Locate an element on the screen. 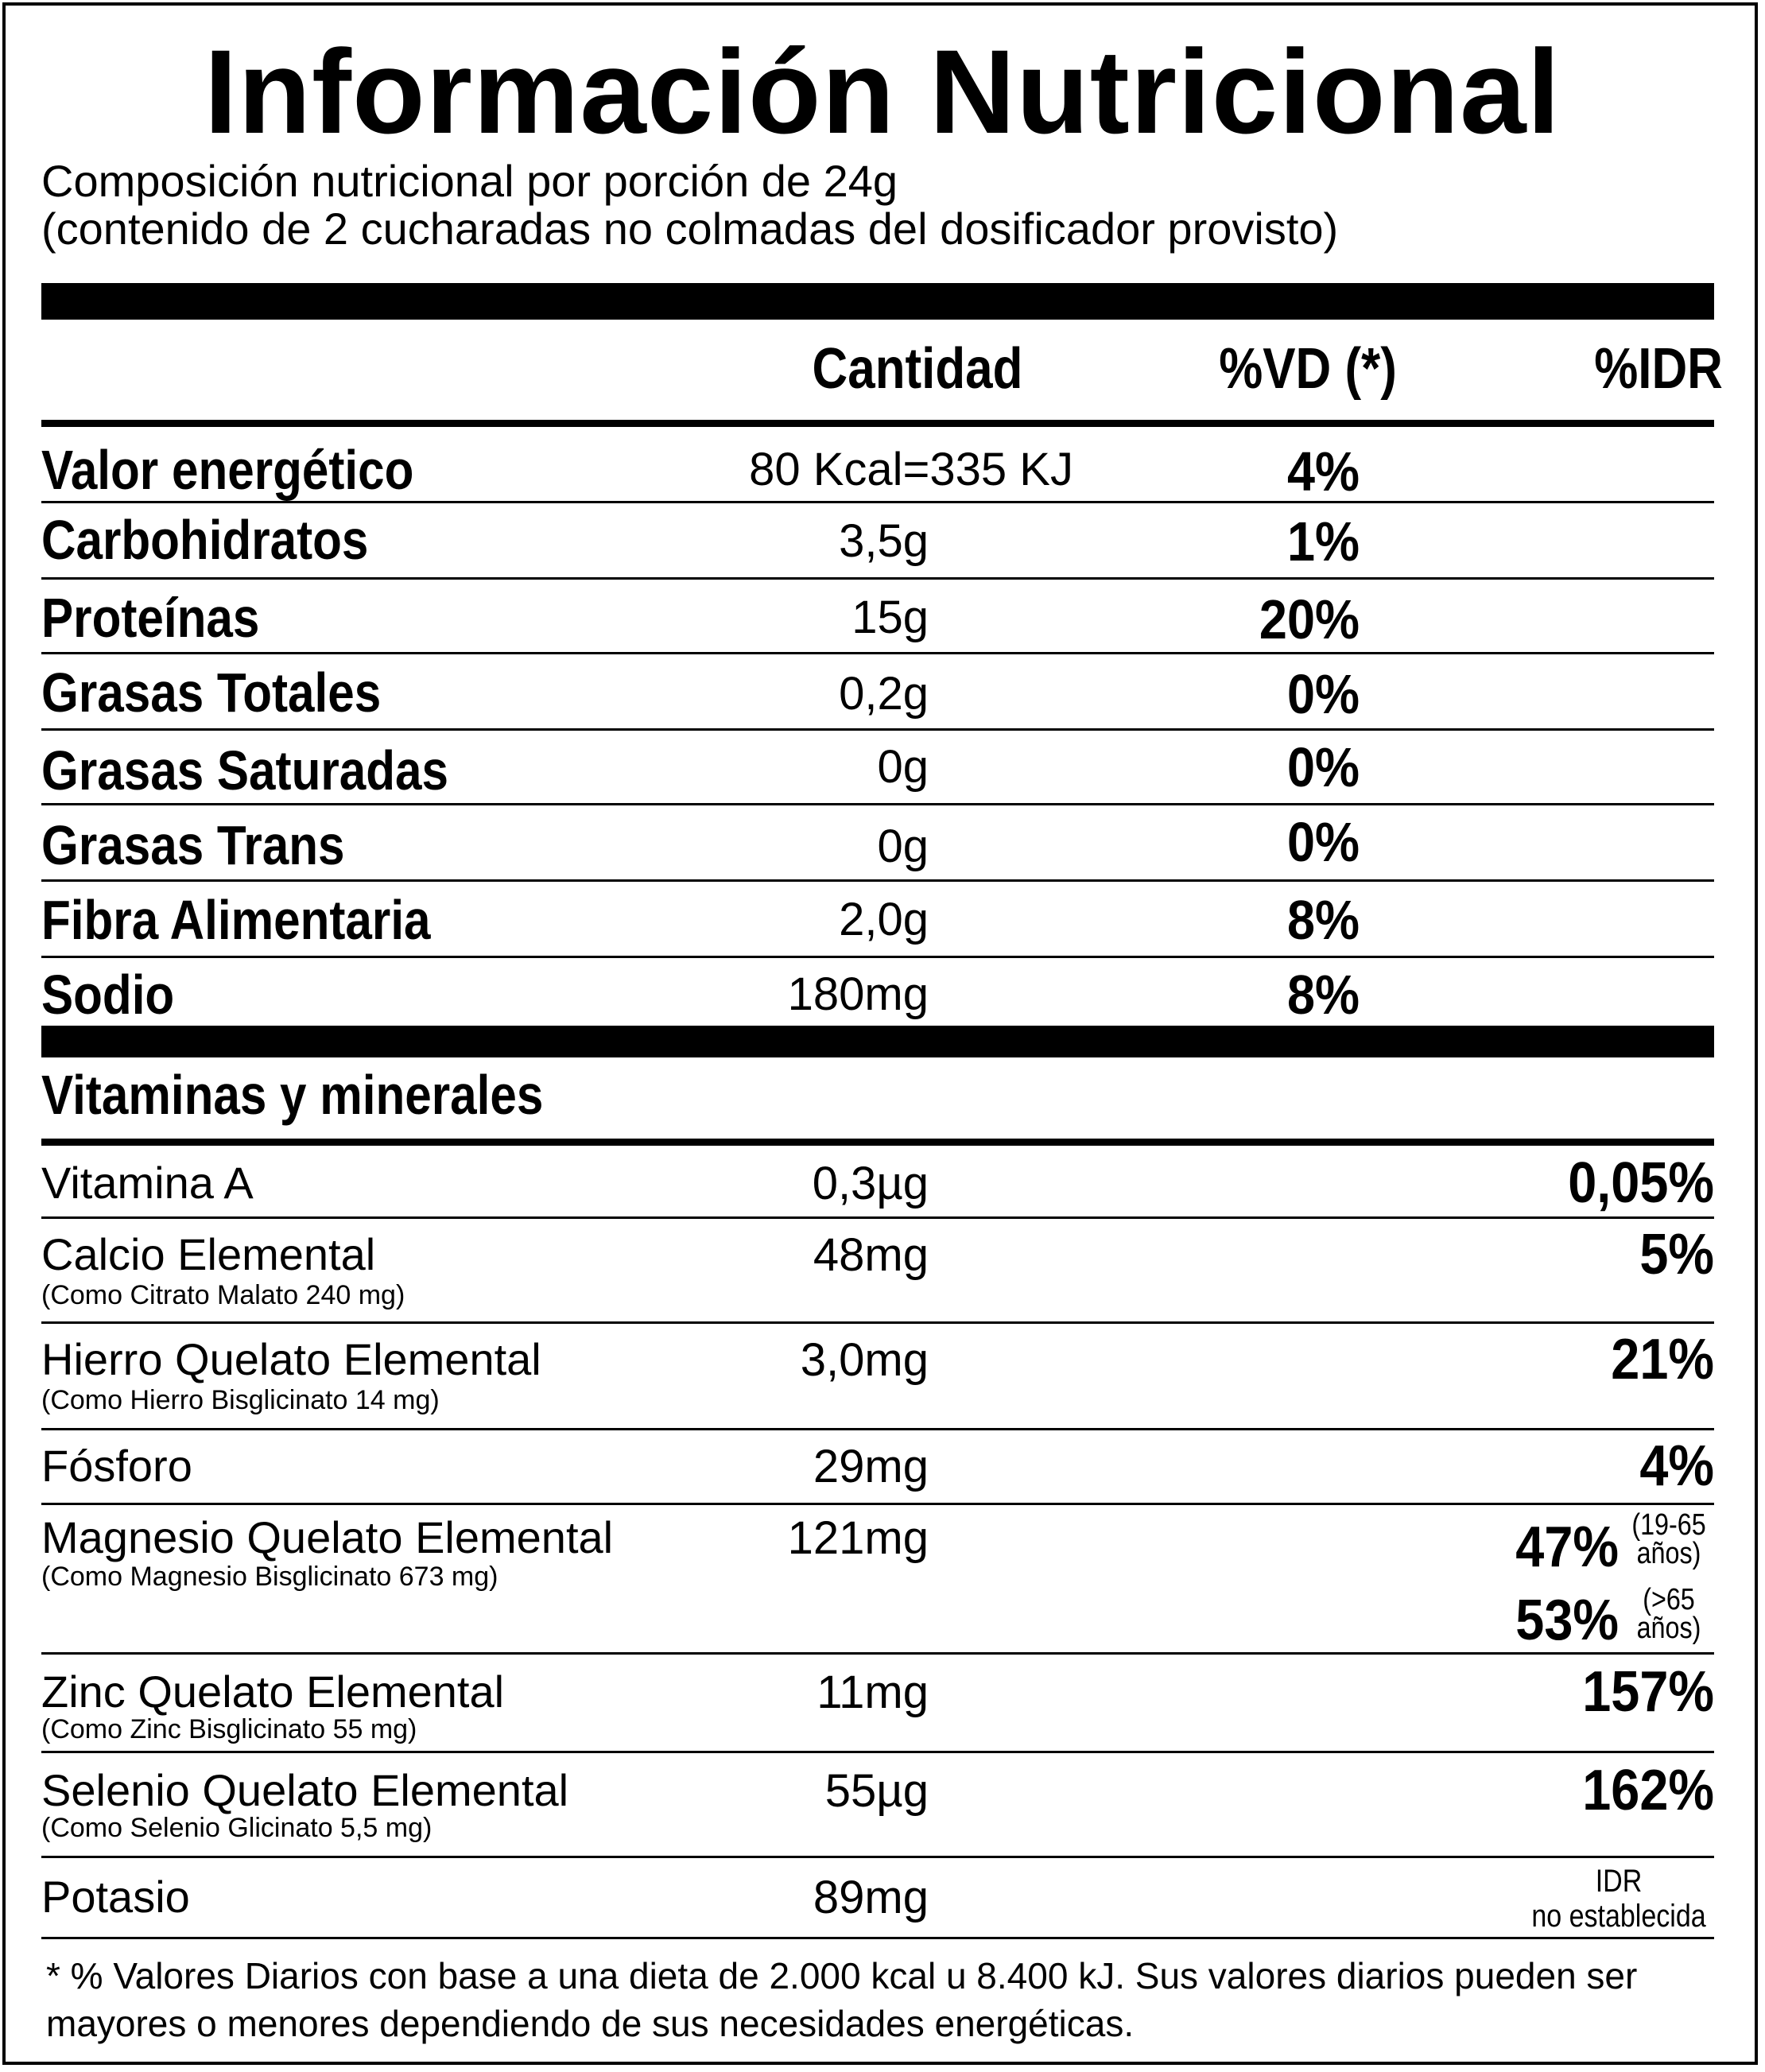 The image size is (1765, 2072). nutrient-name: Grasas Trans is located at coordinates (193, 845).